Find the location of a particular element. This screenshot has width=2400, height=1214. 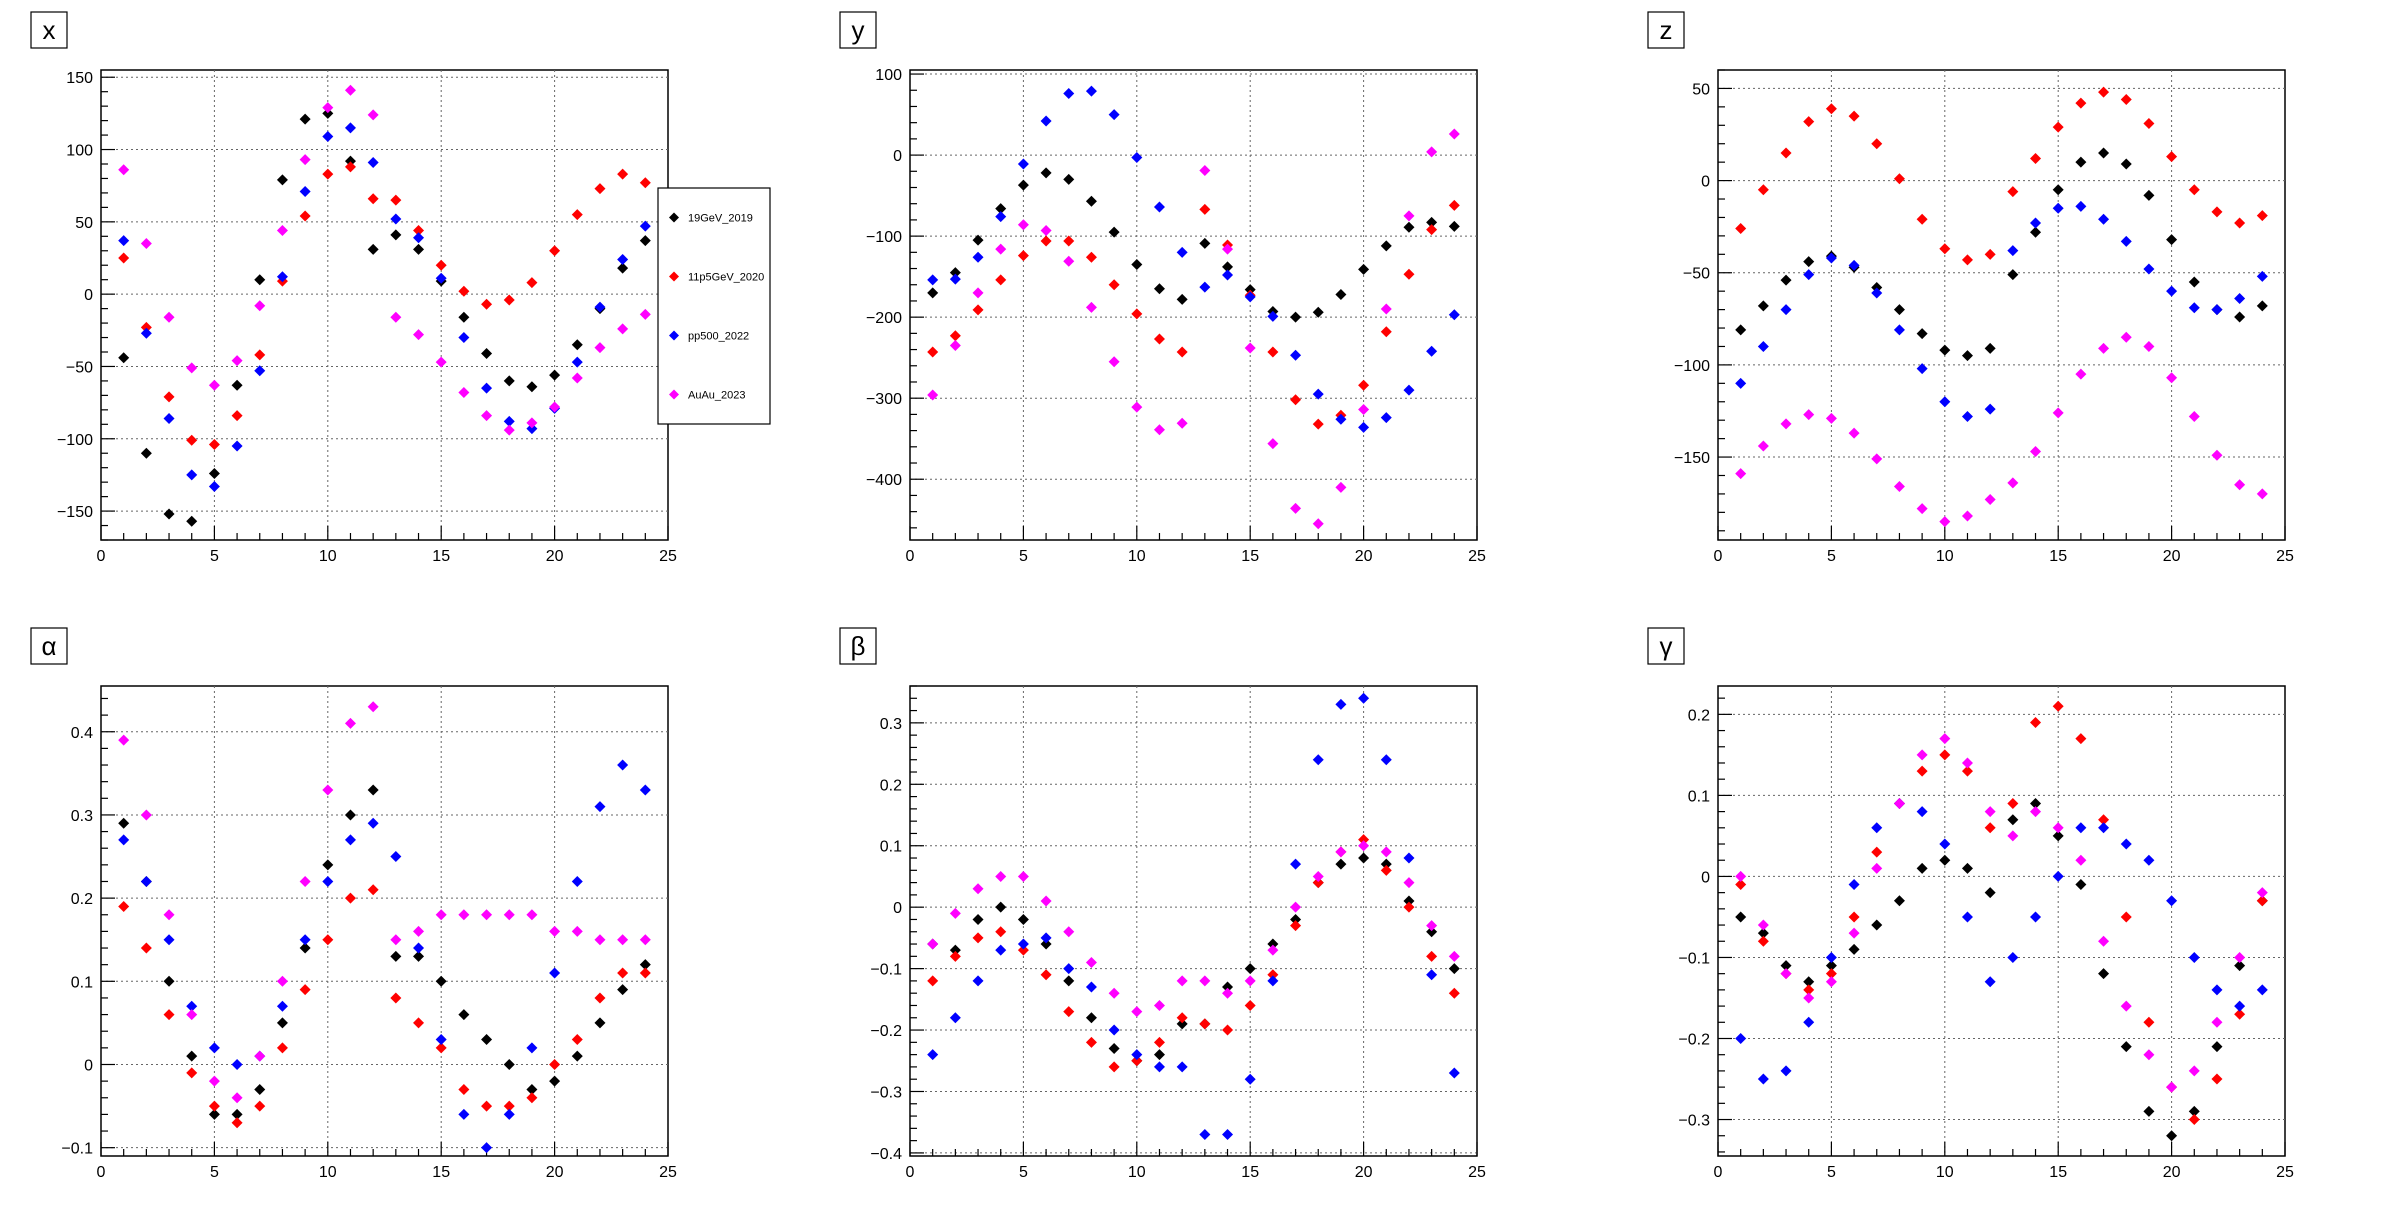

legend-box is located at coordinates (714, 306).